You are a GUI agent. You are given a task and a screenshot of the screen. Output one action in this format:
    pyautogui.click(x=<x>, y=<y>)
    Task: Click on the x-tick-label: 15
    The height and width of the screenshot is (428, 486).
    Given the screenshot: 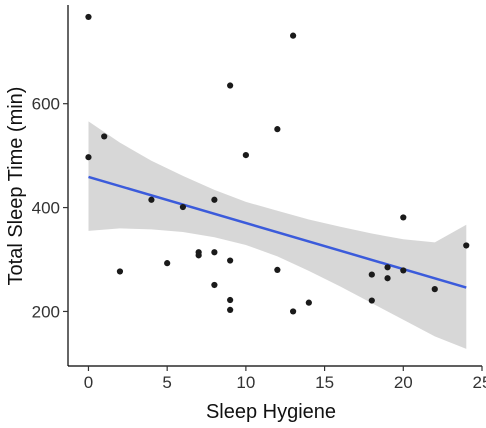 What is the action you would take?
    pyautogui.click(x=324, y=382)
    